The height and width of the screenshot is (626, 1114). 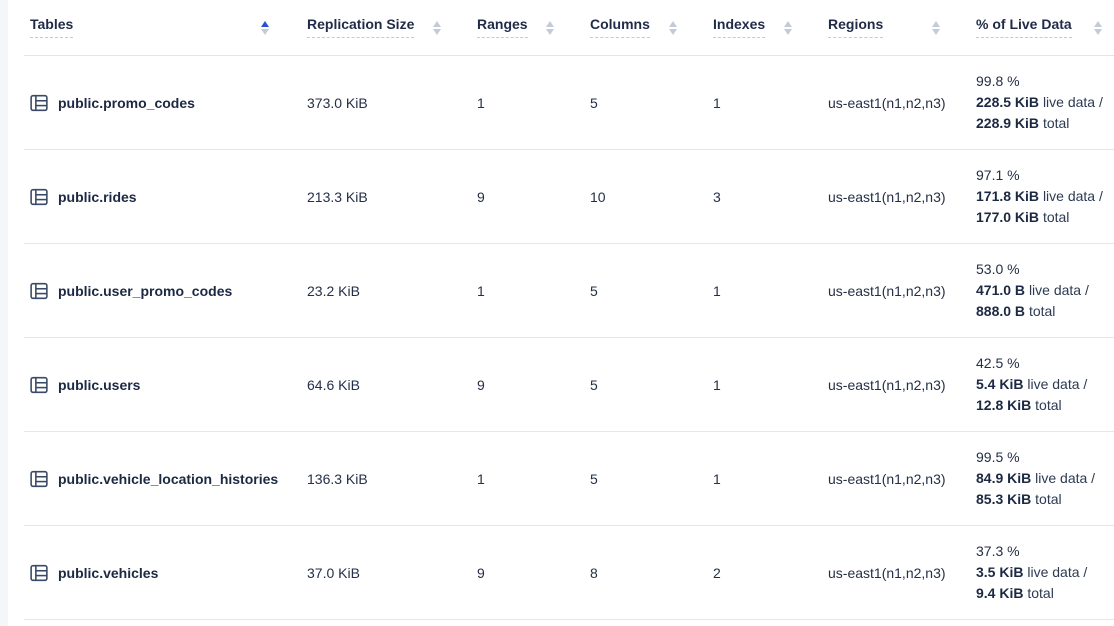 I want to click on column-header-label: Replication Size, so click(x=361, y=27).